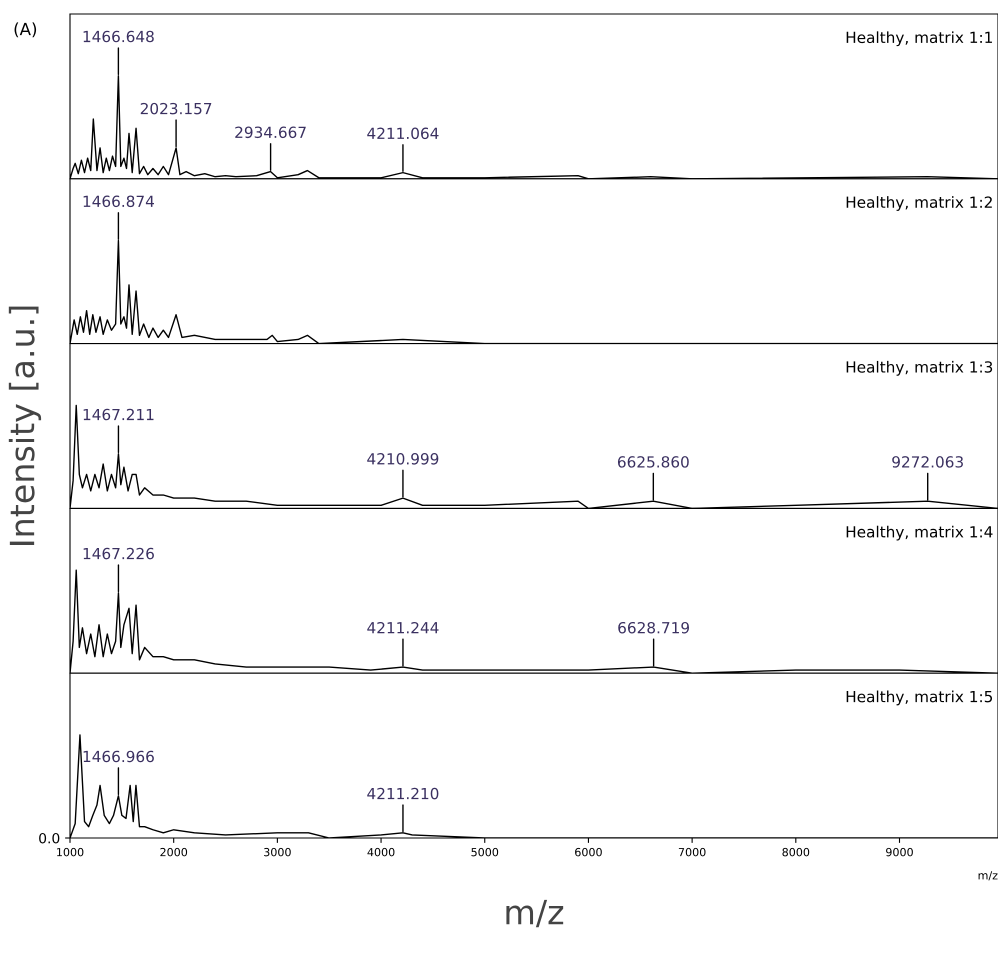  Describe the element at coordinates (919, 368) in the screenshot. I see `text: Healthy, matrix 1:3` at that location.